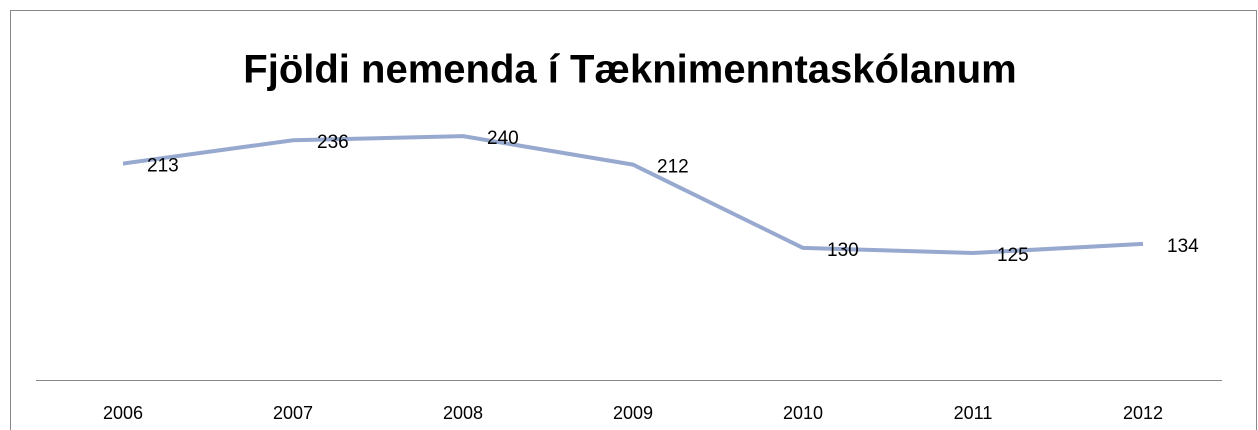  Describe the element at coordinates (463, 413) in the screenshot. I see `x-tick-label: 2008` at that location.